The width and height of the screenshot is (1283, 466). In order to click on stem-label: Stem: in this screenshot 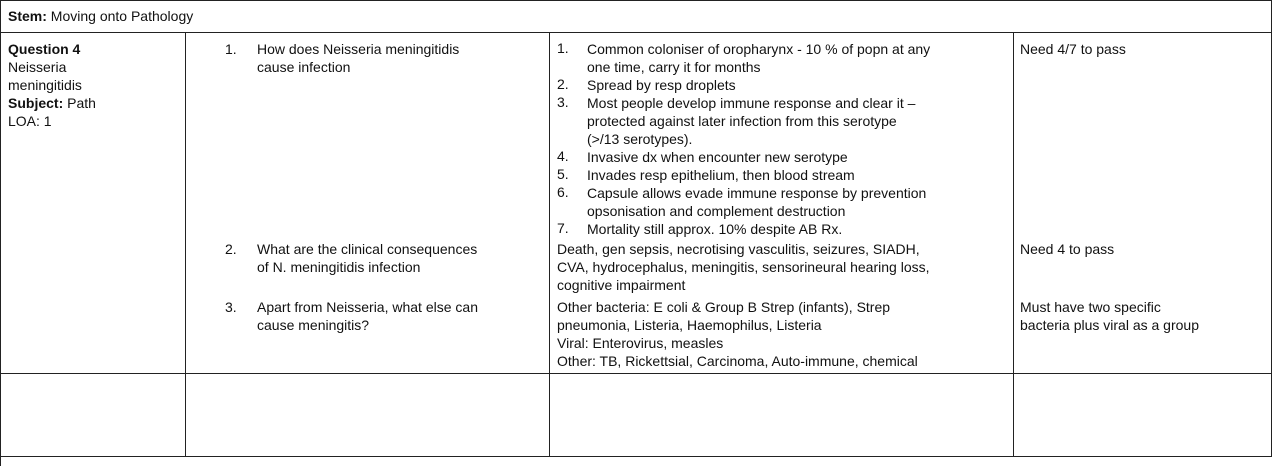, I will do `click(27, 16)`.